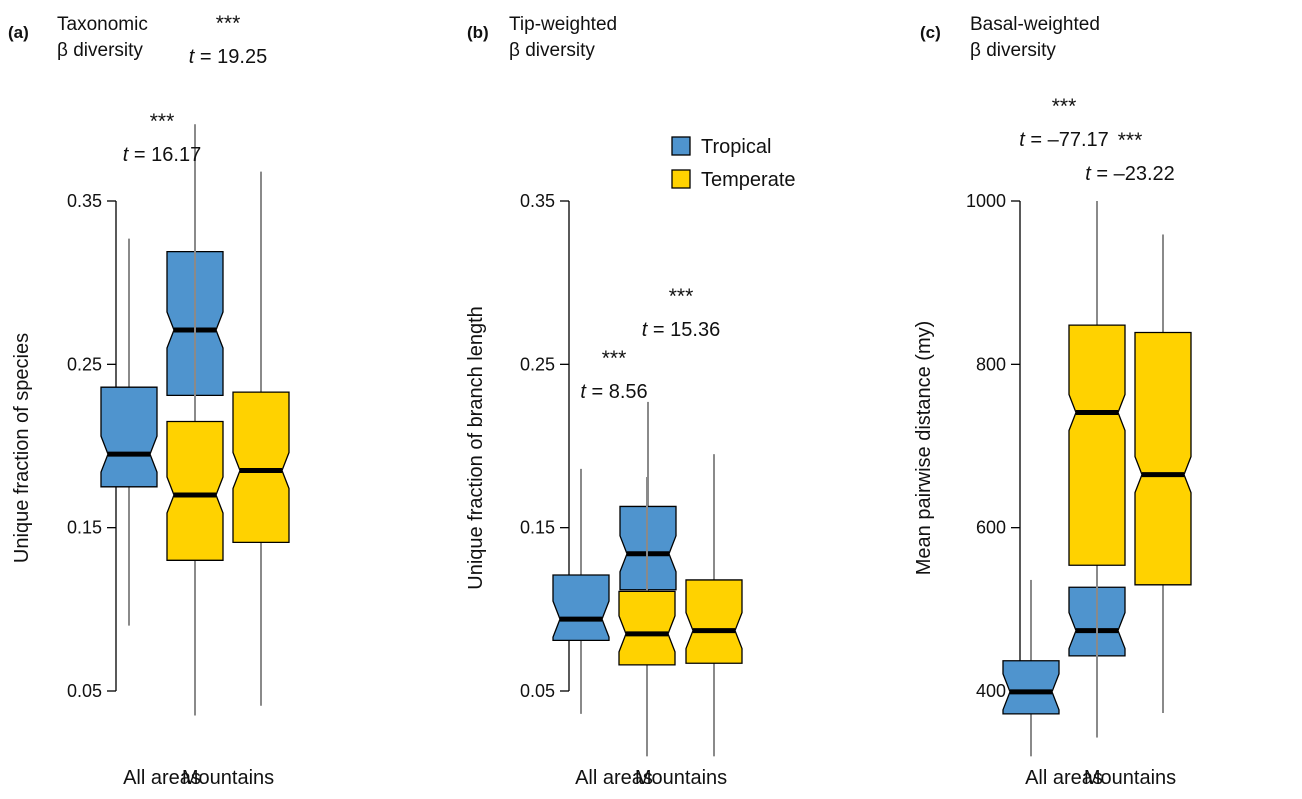  What do you see at coordinates (736, 147) in the screenshot?
I see `legend-label: Tropical` at bounding box center [736, 147].